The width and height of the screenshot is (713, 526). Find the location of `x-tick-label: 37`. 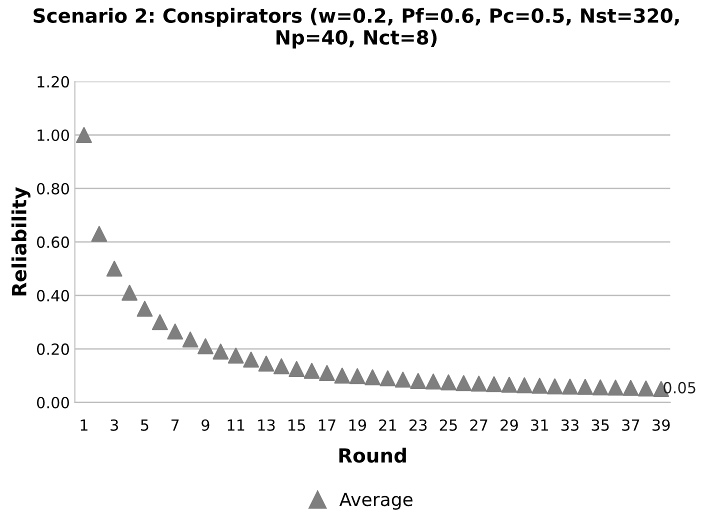

x-tick-label: 37 is located at coordinates (631, 425).